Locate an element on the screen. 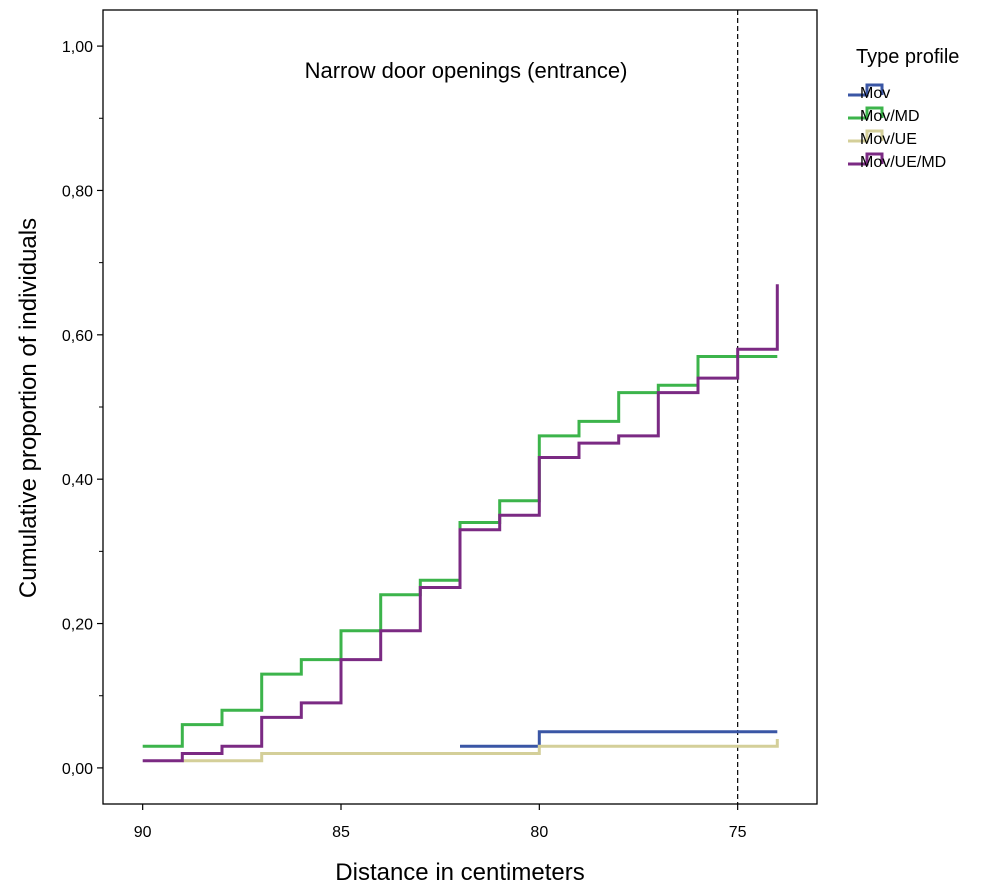 The image size is (992, 888). legend-label: Mov/UE/MD is located at coordinates (903, 162).